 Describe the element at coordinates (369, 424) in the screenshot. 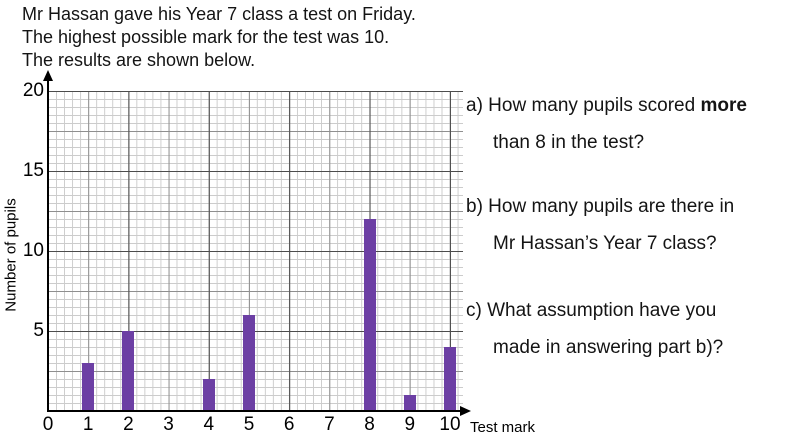

I see `x-tick-label-8: 8` at that location.